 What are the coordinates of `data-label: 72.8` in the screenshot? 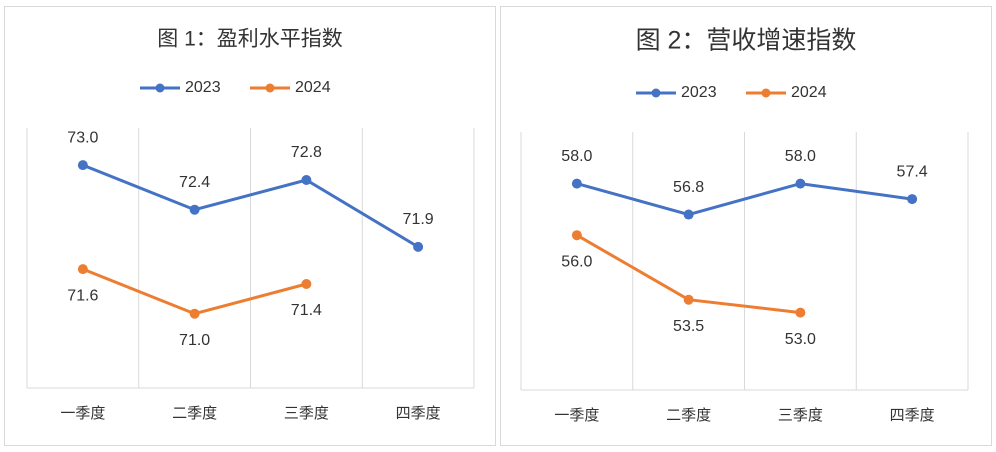 It's located at (306, 152).